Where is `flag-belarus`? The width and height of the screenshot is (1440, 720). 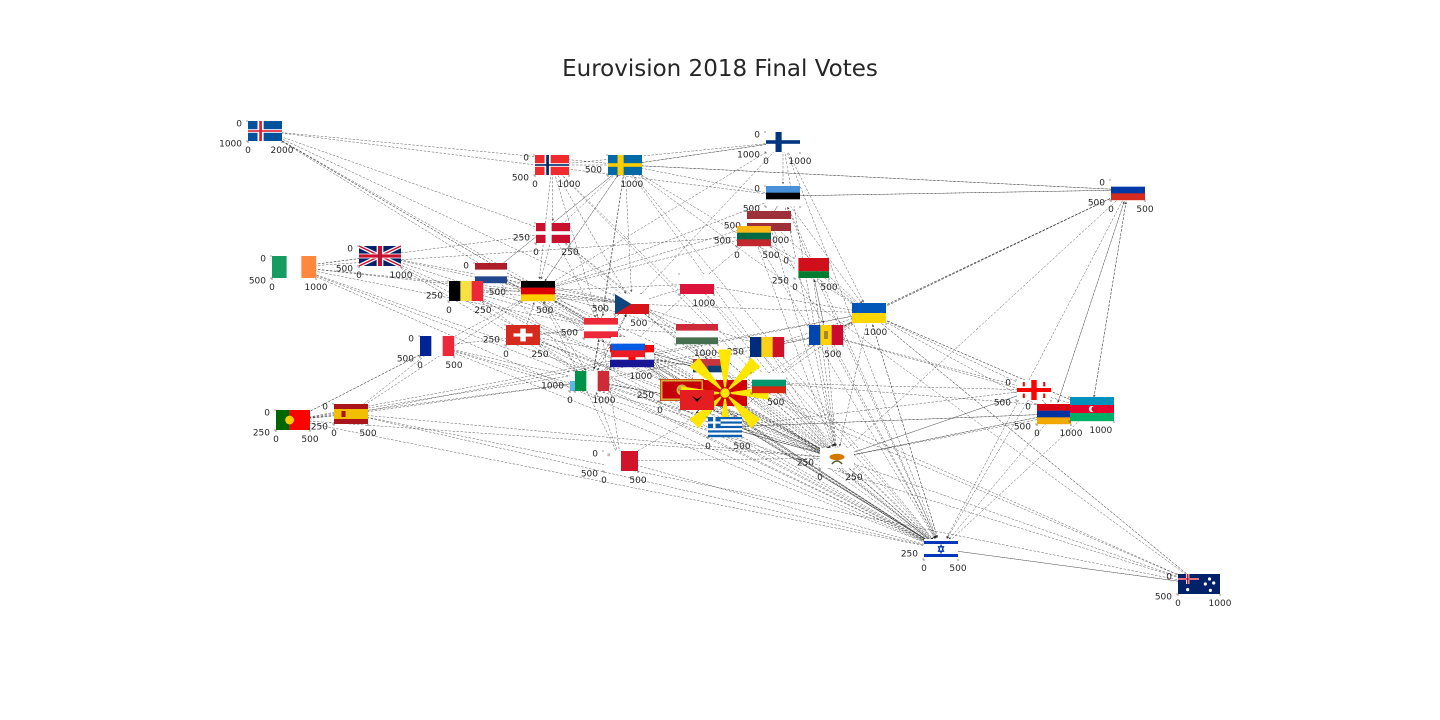 flag-belarus is located at coordinates (812, 268).